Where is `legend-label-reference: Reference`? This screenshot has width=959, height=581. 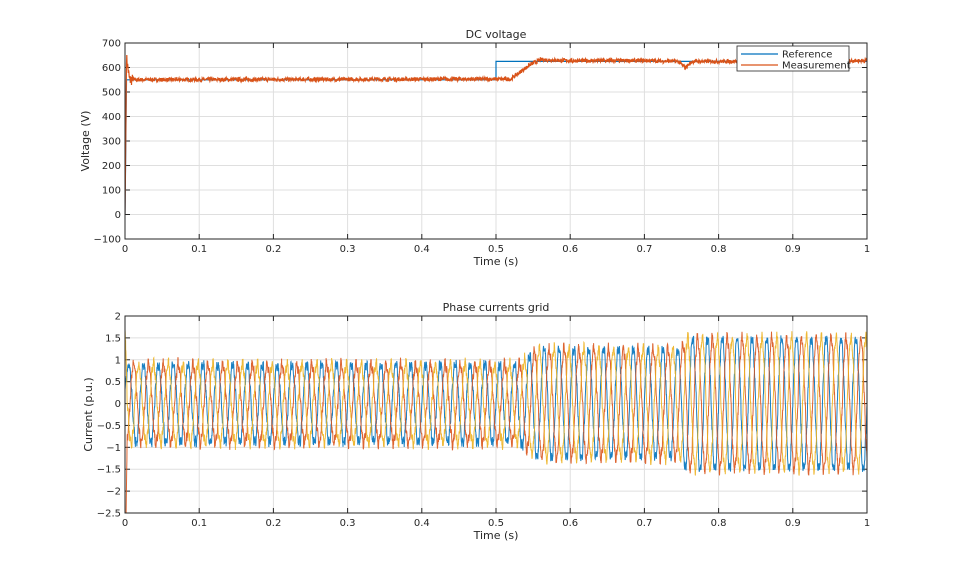 legend-label-reference: Reference is located at coordinates (807, 55).